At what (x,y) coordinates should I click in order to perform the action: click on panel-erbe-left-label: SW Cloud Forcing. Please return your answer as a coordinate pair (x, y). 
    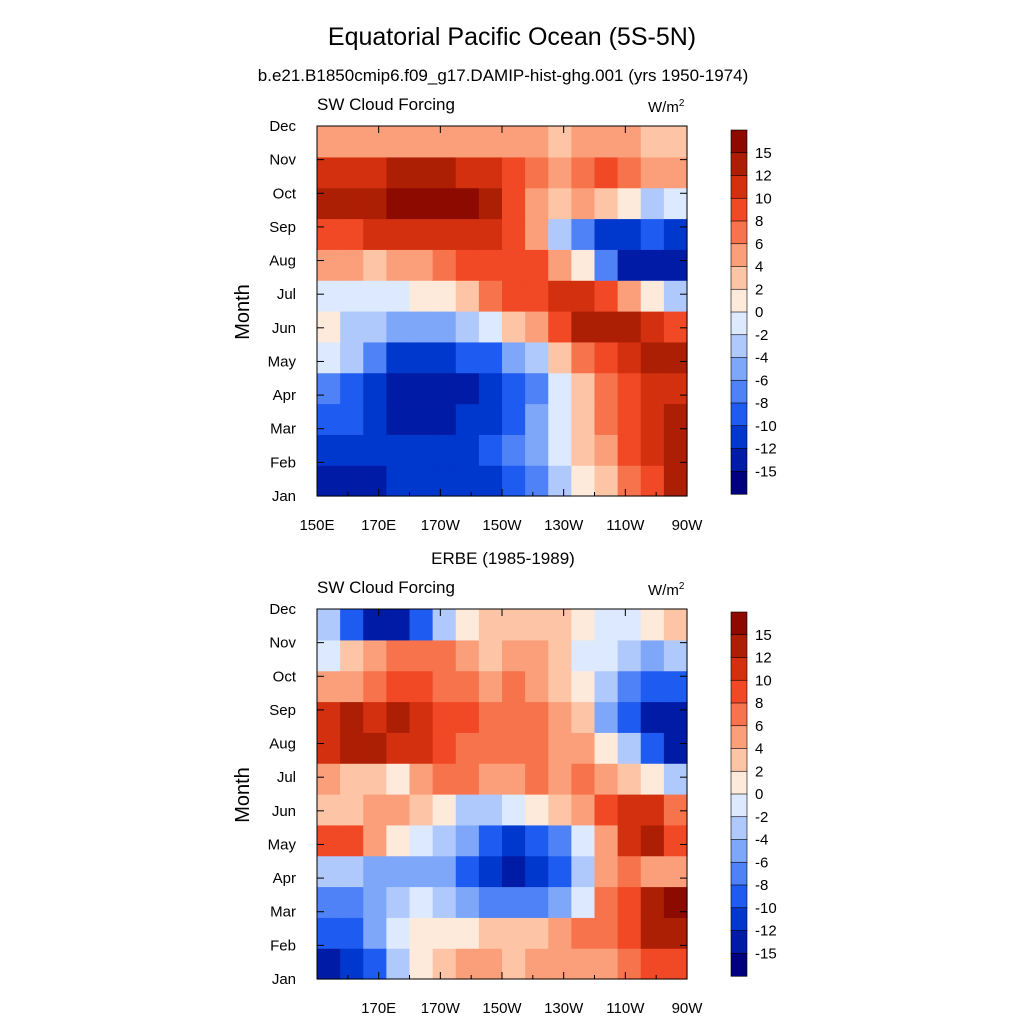
    Looking at the image, I should click on (386, 587).